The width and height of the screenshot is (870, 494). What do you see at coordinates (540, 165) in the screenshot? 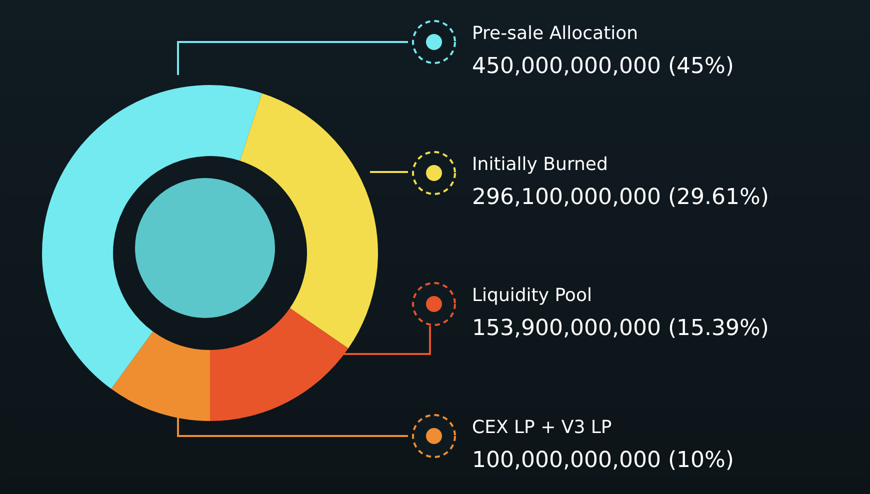
I see `legend-label: Initially Burned` at bounding box center [540, 165].